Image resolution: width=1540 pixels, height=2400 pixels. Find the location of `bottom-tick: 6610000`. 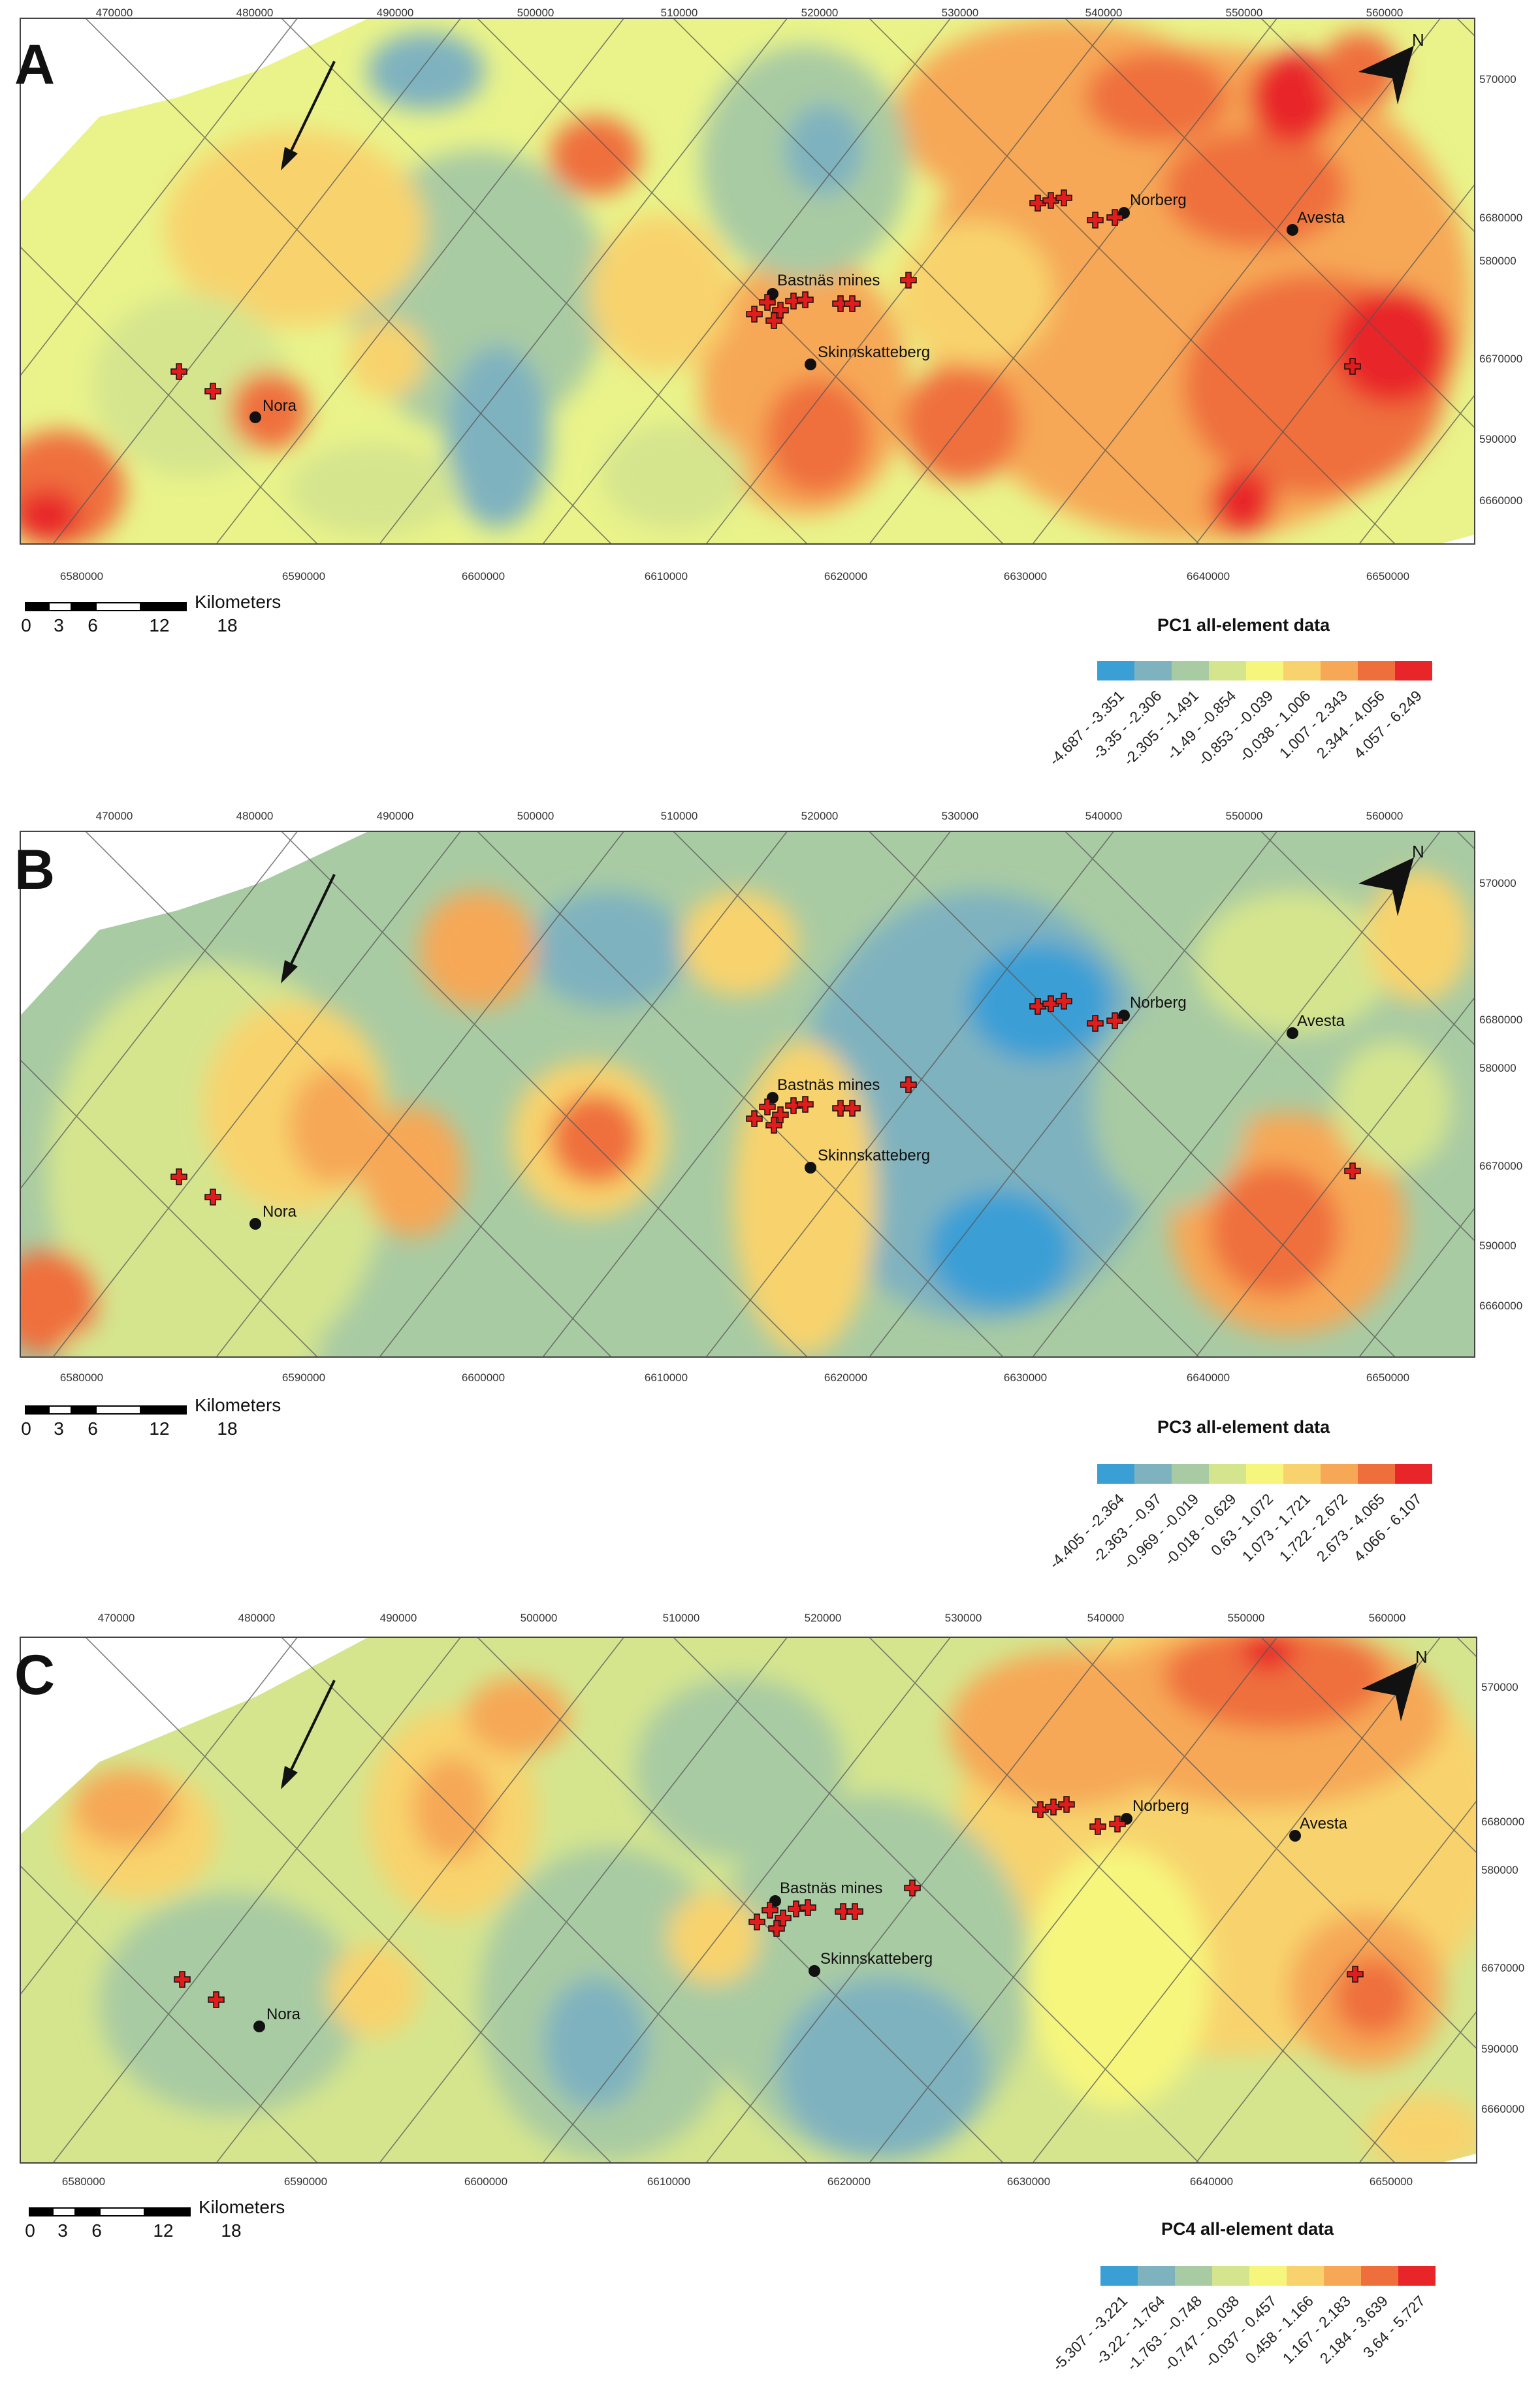

bottom-tick: 6610000 is located at coordinates (666, 1377).